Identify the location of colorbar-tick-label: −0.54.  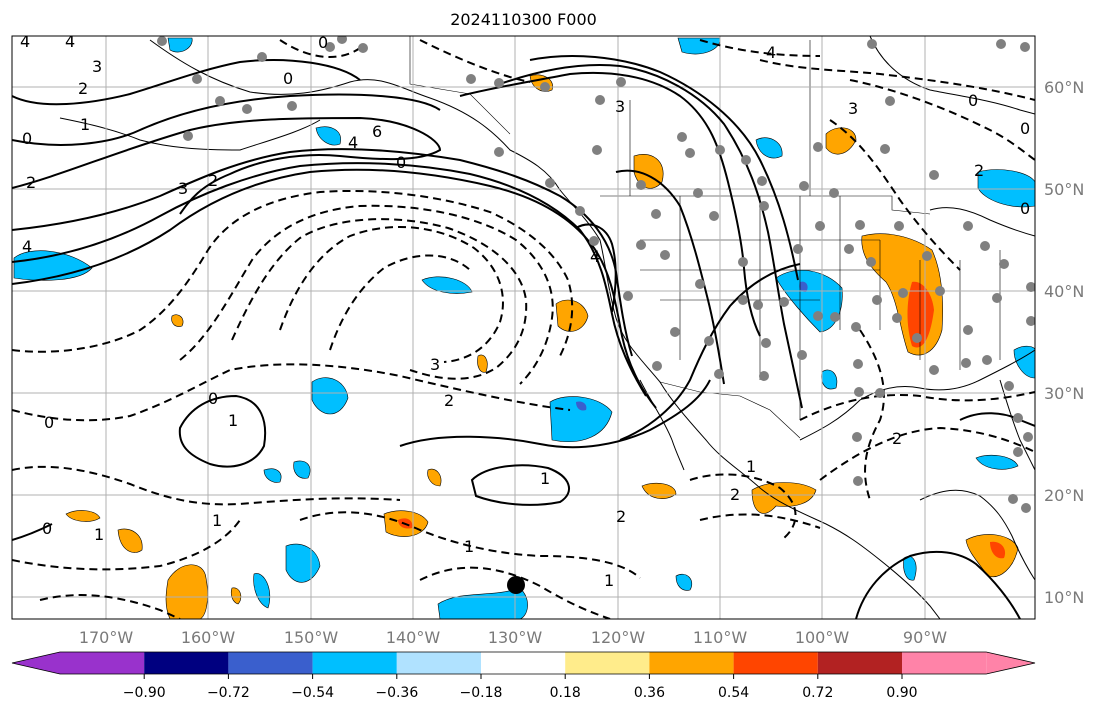
(312, 693).